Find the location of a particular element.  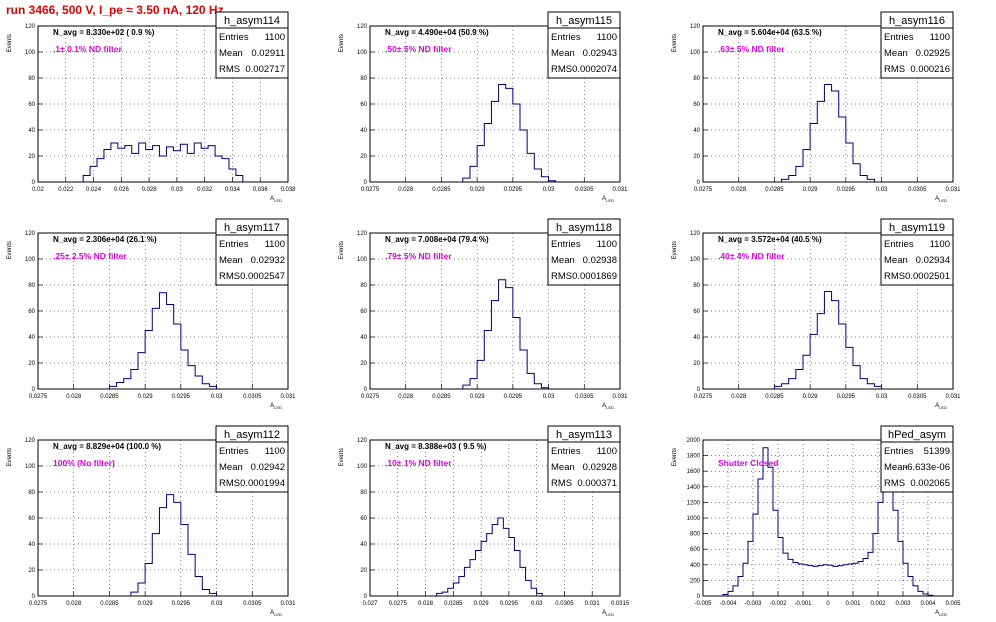

y-tick-label: 1200 is located at coordinates (694, 503).